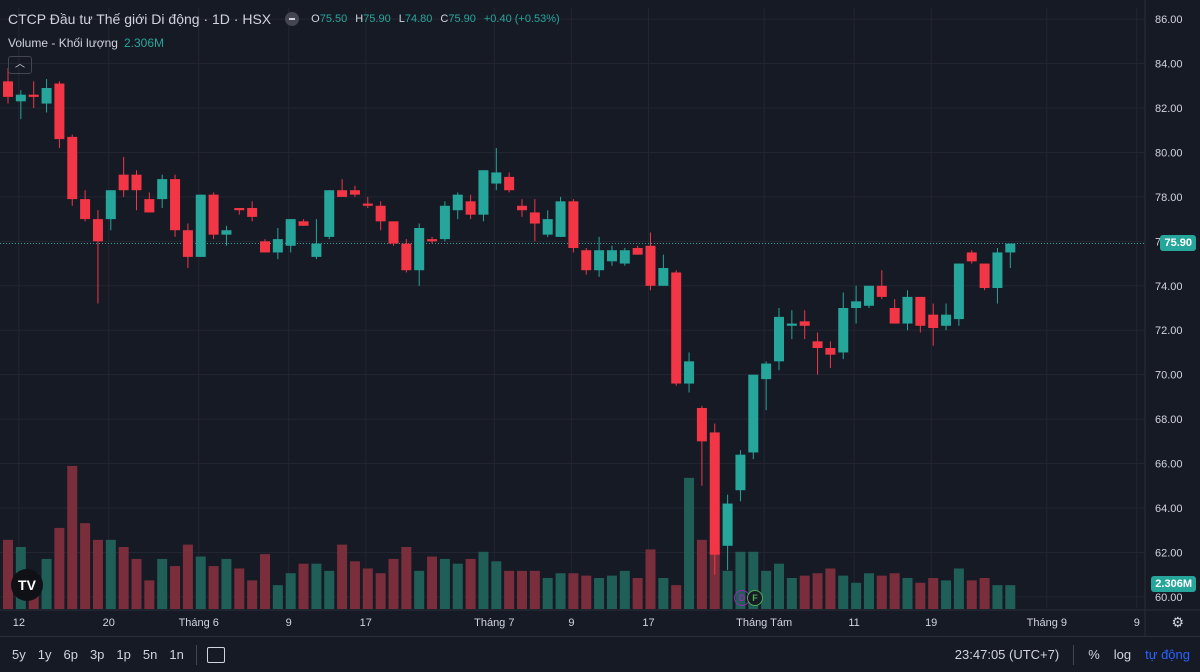 This screenshot has height=672, width=1200. I want to click on range-6p: 6p, so click(70, 654).